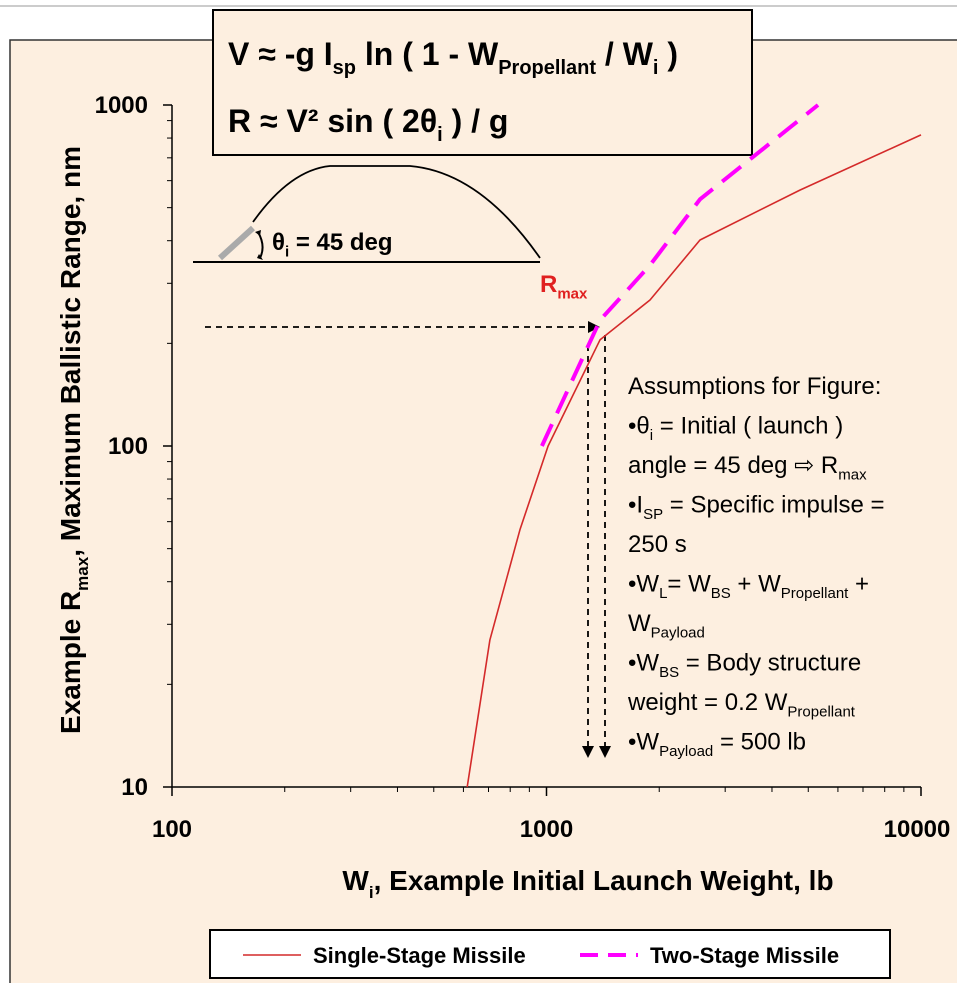 The height and width of the screenshot is (983, 957). Describe the element at coordinates (604, 880) in the screenshot. I see `text-part: , Example Initial Launch Weight, lb` at that location.